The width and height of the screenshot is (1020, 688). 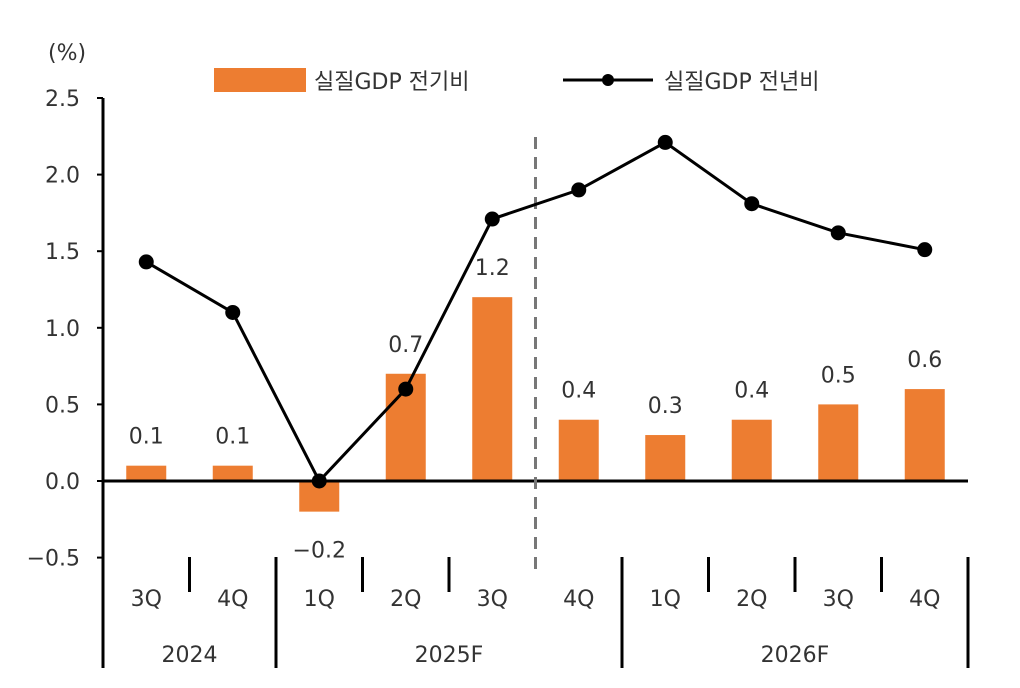 I want to click on x-year-label: 2024, so click(x=190, y=655).